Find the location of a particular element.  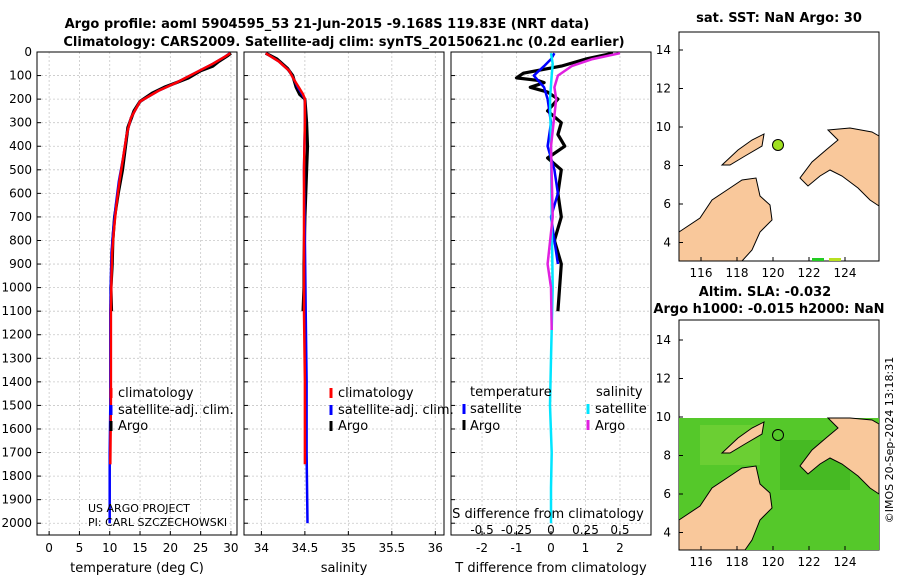

y-tick-label: 1200 is located at coordinates (16, 335).